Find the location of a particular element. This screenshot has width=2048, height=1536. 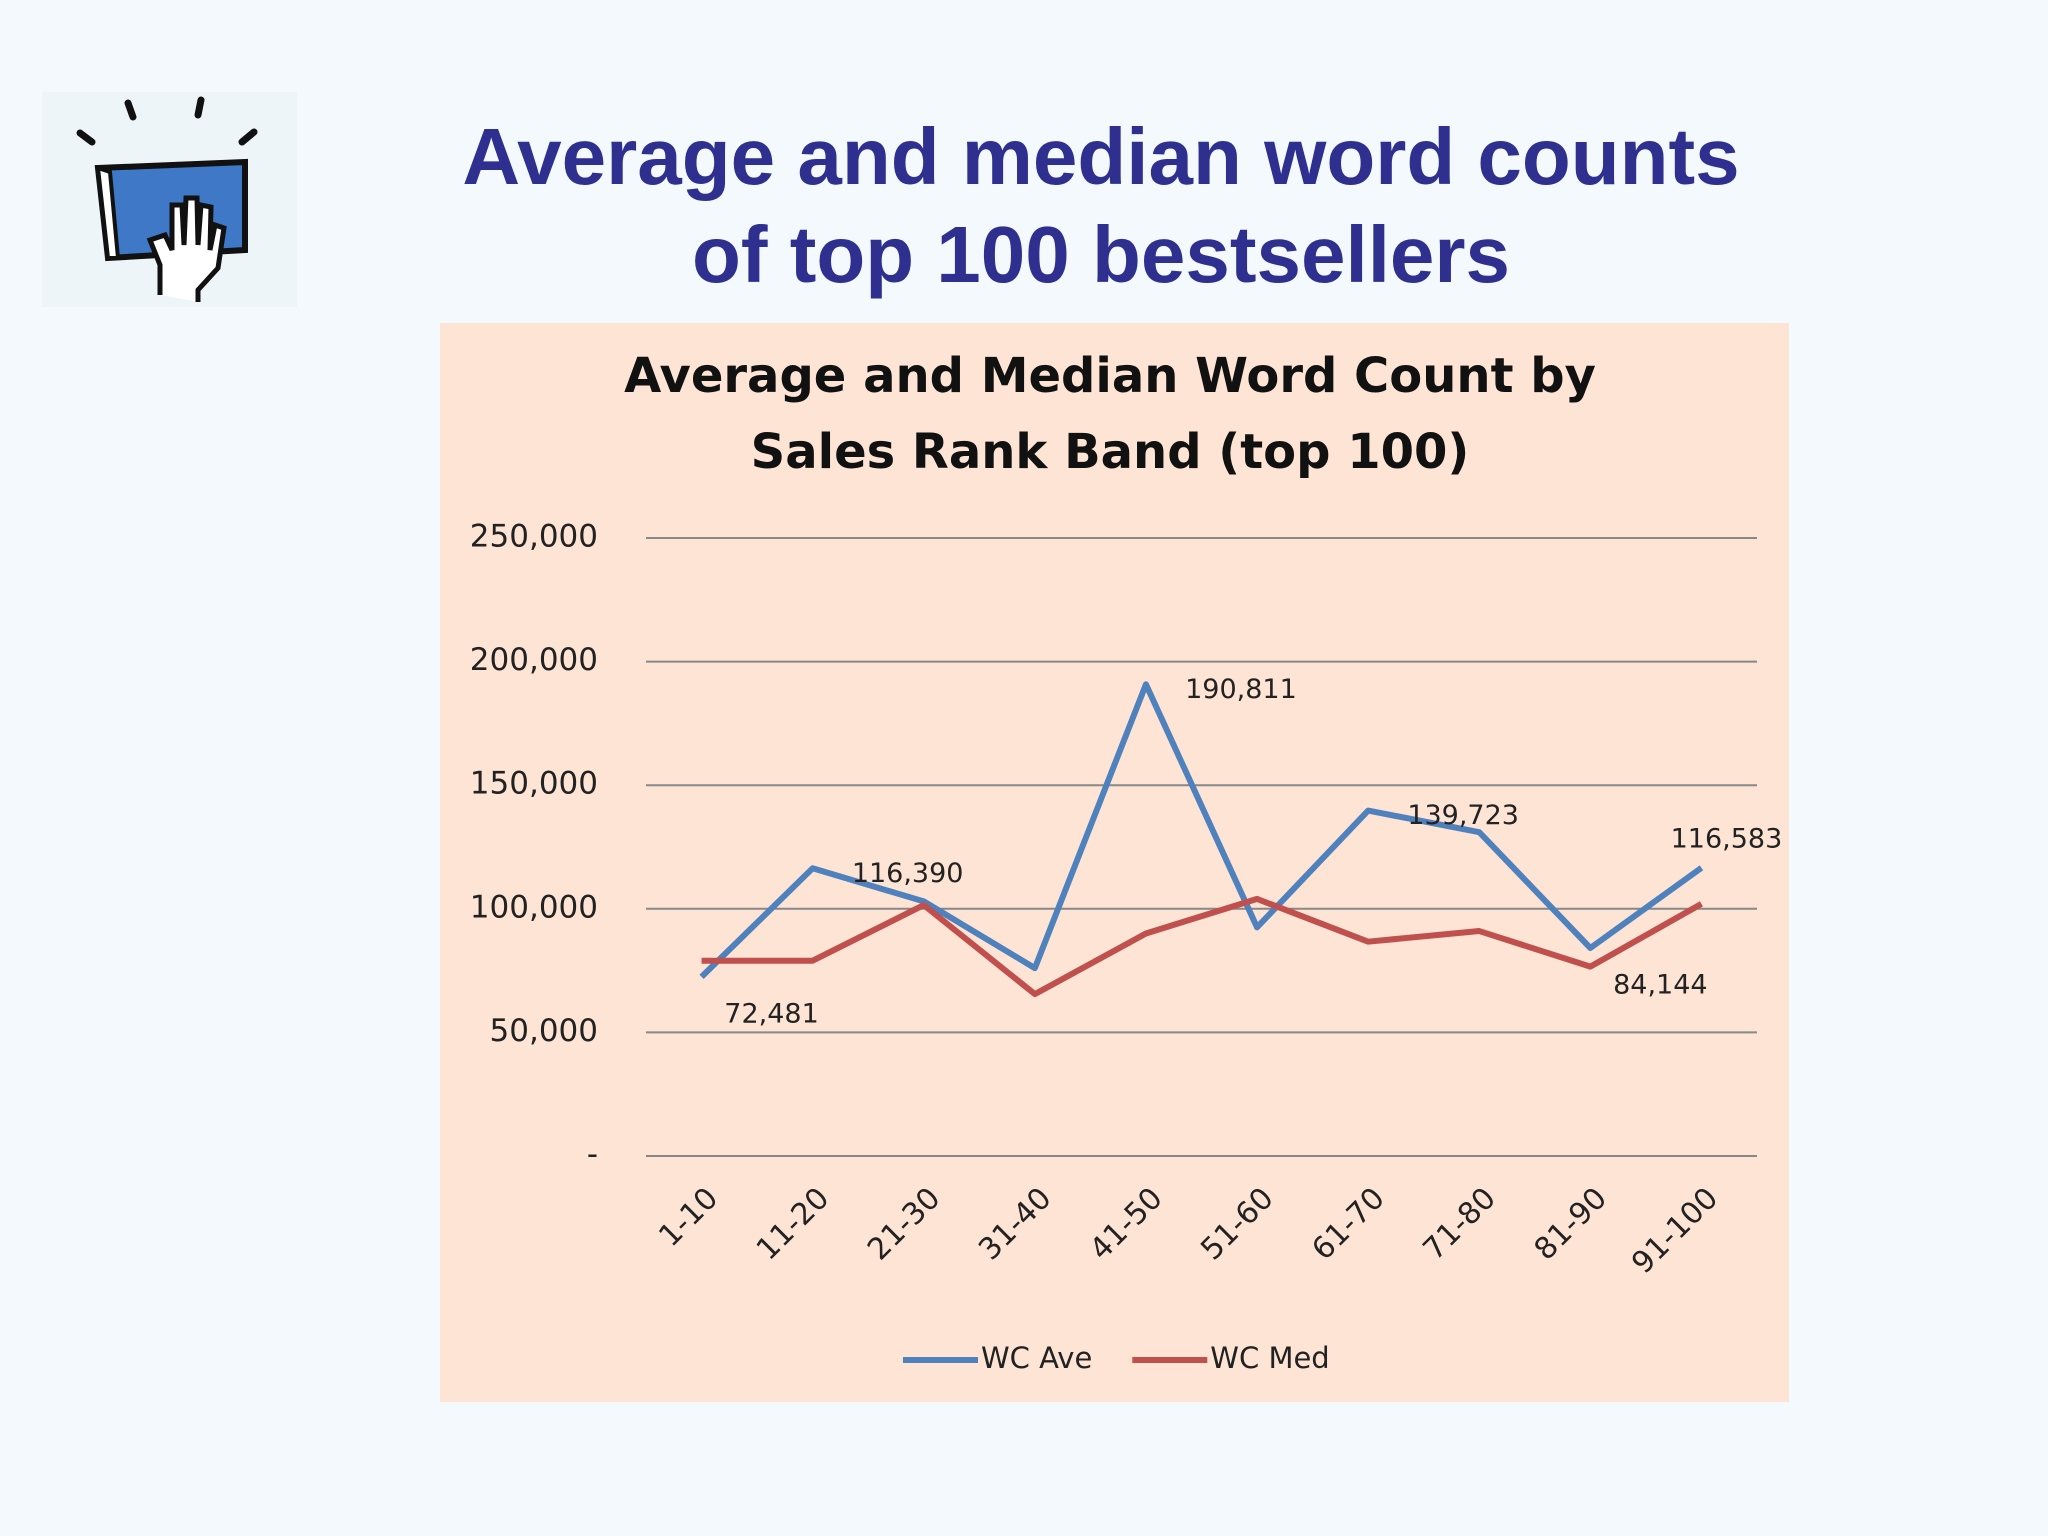

data-label: 139,723 is located at coordinates (1463, 815).